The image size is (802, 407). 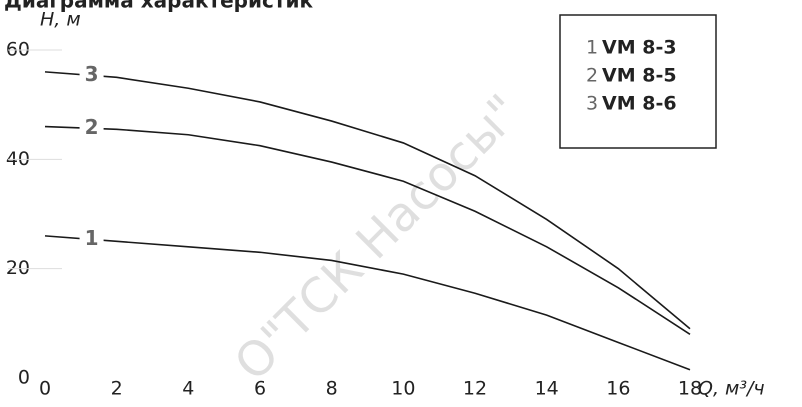 What do you see at coordinates (332, 389) in the screenshot?
I see `x-tick-label: 8` at bounding box center [332, 389].